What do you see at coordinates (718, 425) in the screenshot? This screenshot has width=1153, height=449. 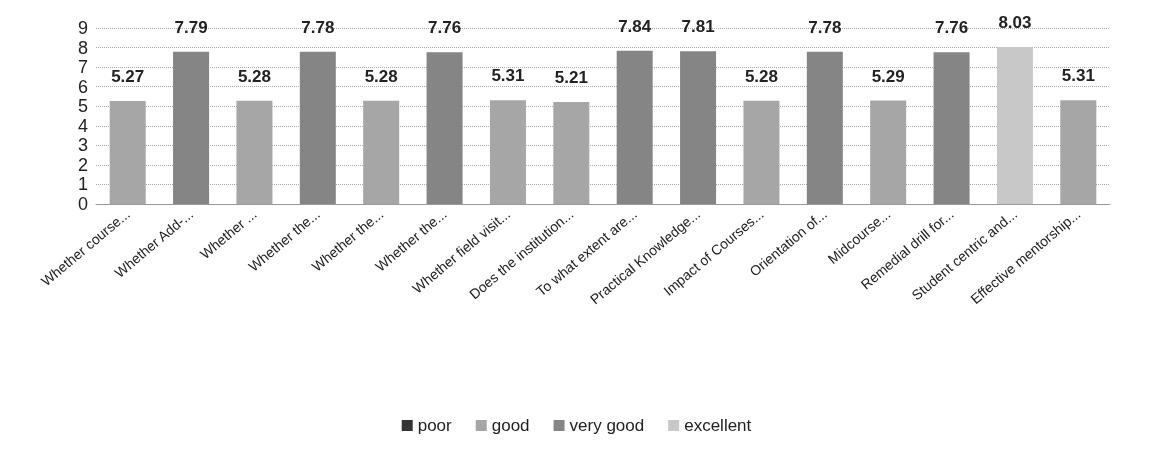 I see `legend-label: excellent` at bounding box center [718, 425].